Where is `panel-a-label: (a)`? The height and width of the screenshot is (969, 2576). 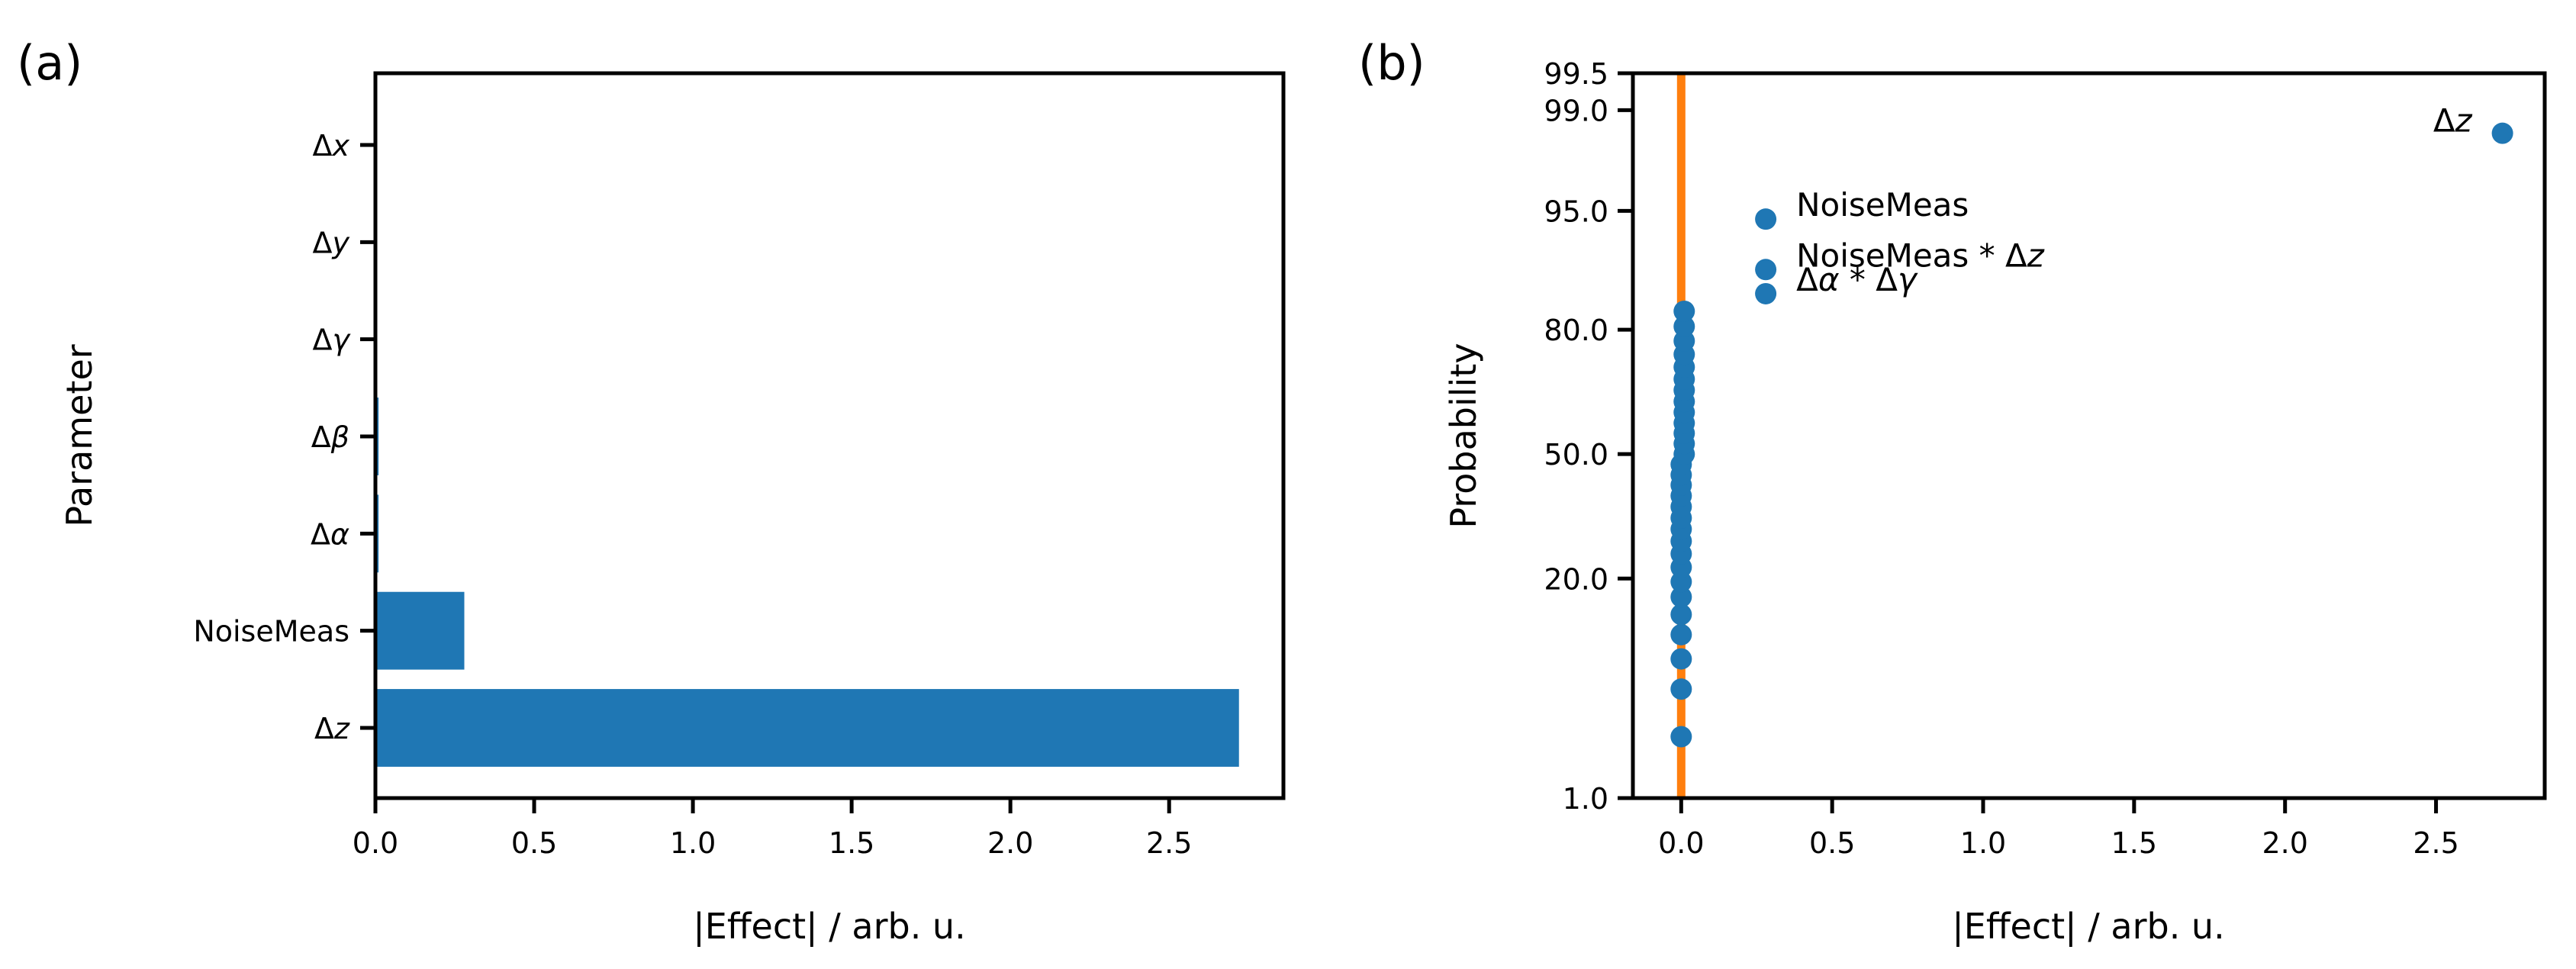
panel-a-label: (a) is located at coordinates (49, 63).